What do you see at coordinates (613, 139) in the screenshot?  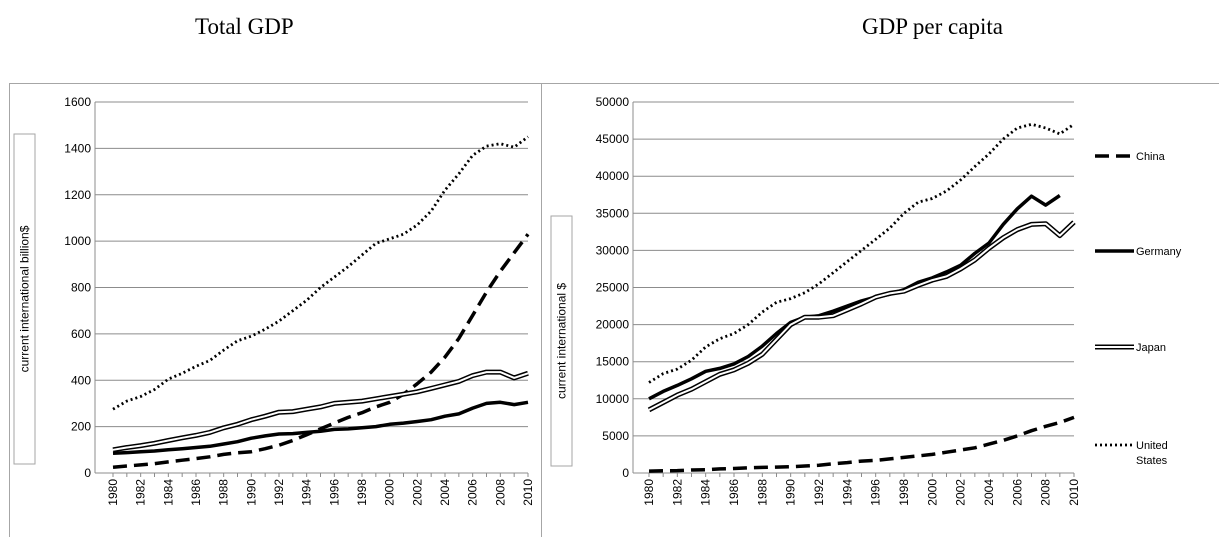 I see `y-tick-label-45000: 45000` at bounding box center [613, 139].